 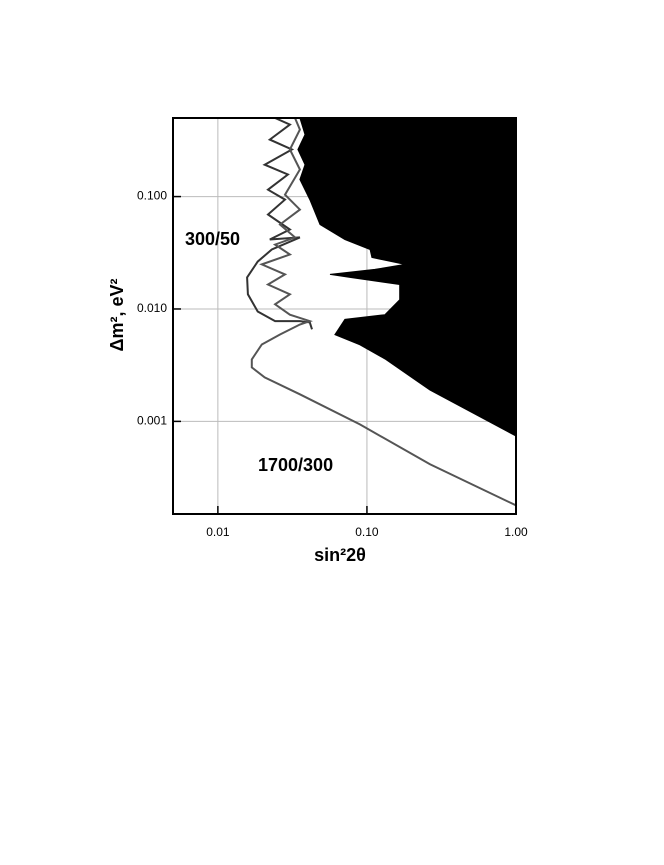 What do you see at coordinates (516, 532) in the screenshot?
I see `x-tick-label: 1.00` at bounding box center [516, 532].